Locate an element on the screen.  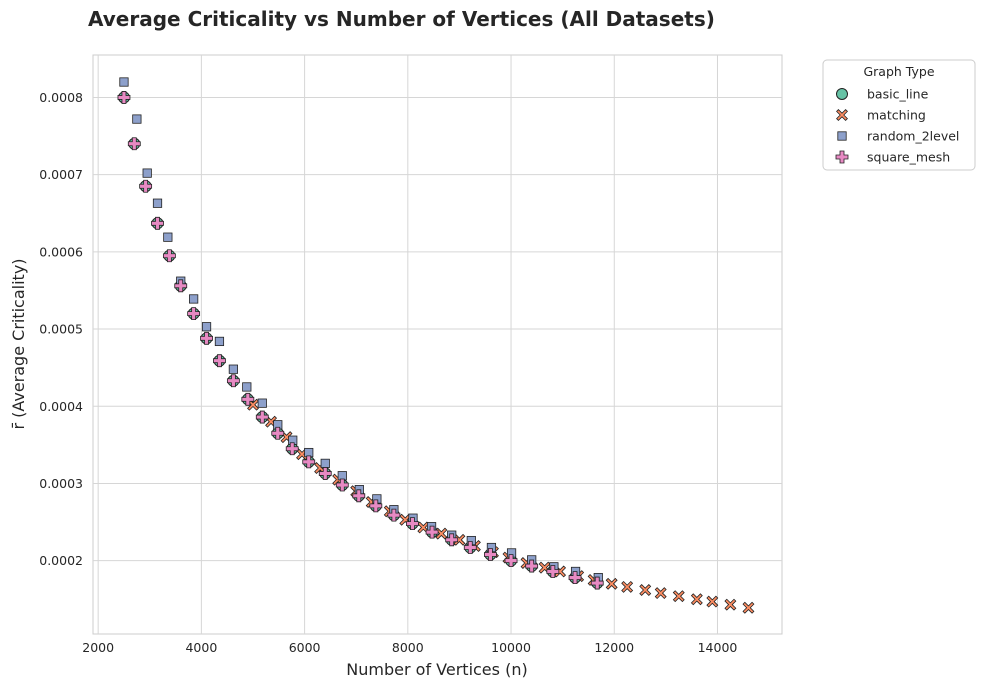
x-tick-label: 2000 is located at coordinates (98, 647).